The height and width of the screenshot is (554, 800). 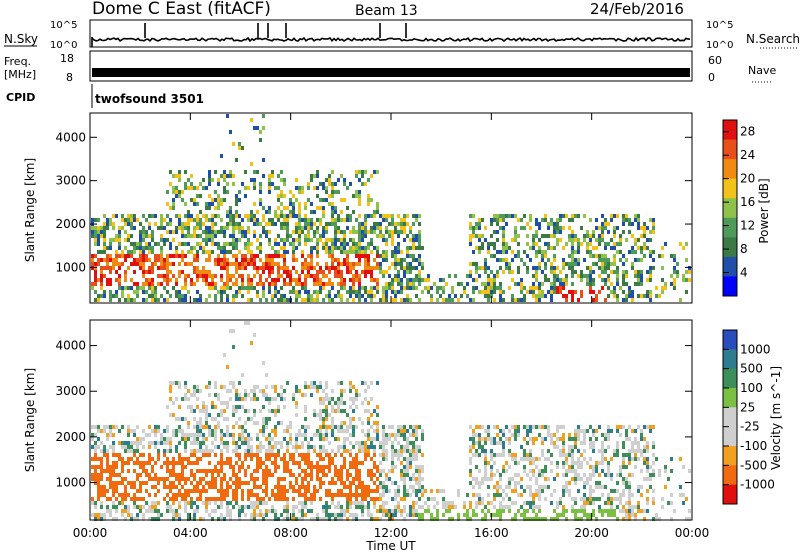 I want to click on date-label: 24/Feb/2016, so click(x=637, y=9).